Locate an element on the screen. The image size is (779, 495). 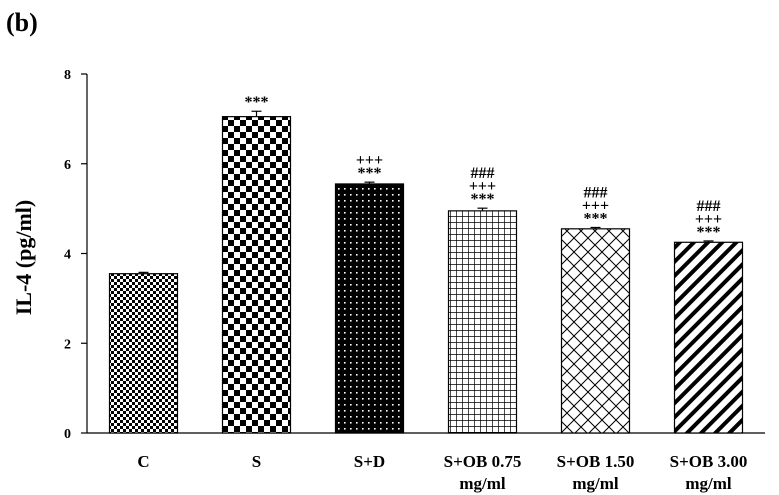
x-tick-label: C is located at coordinates (143, 461).